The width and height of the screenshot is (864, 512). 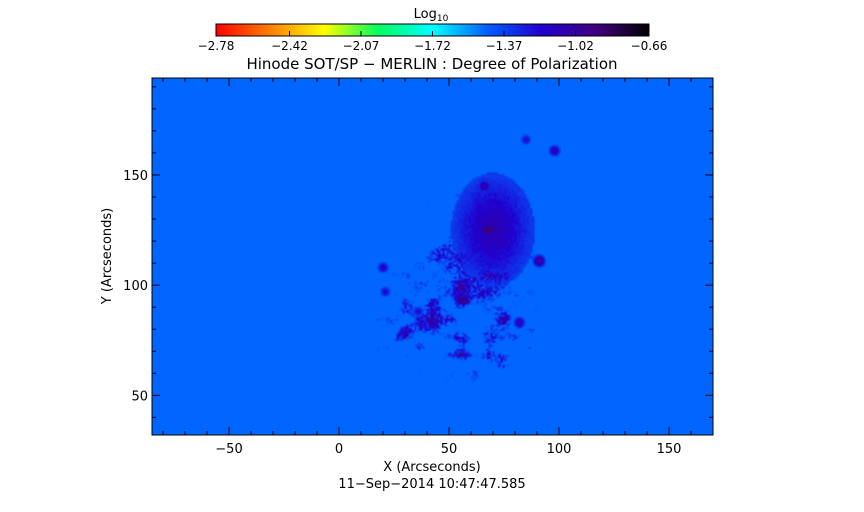 I want to click on y-tick-label: 150, so click(x=135, y=176).